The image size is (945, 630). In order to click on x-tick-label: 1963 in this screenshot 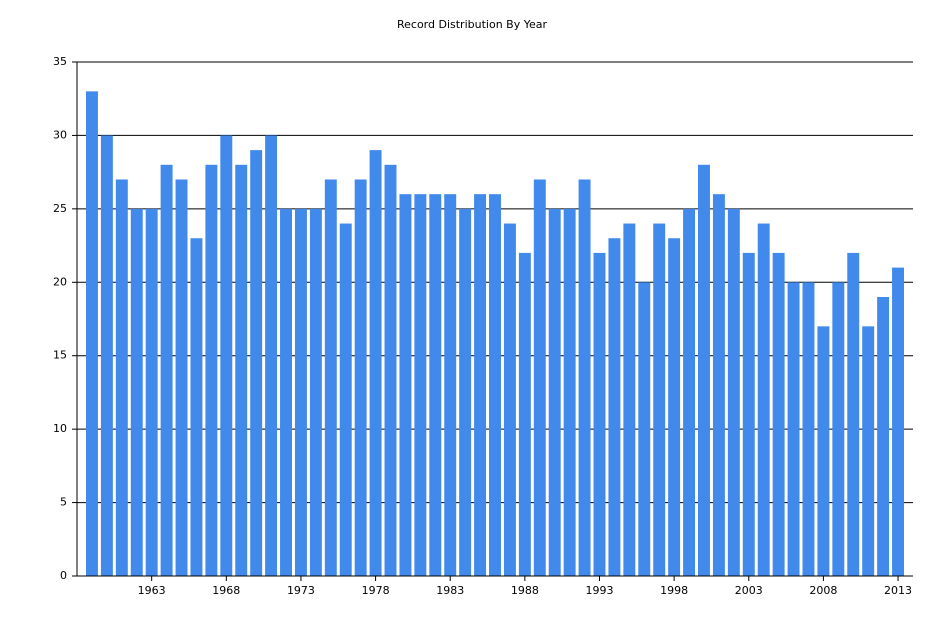, I will do `click(152, 590)`.